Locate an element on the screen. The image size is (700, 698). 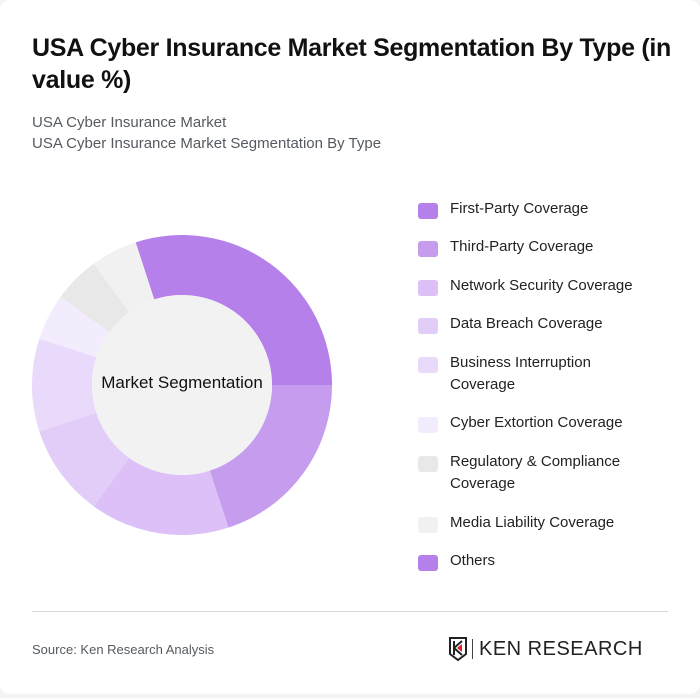
legend-label: Regulatory & Compliance Coverage is located at coordinates (535, 472).